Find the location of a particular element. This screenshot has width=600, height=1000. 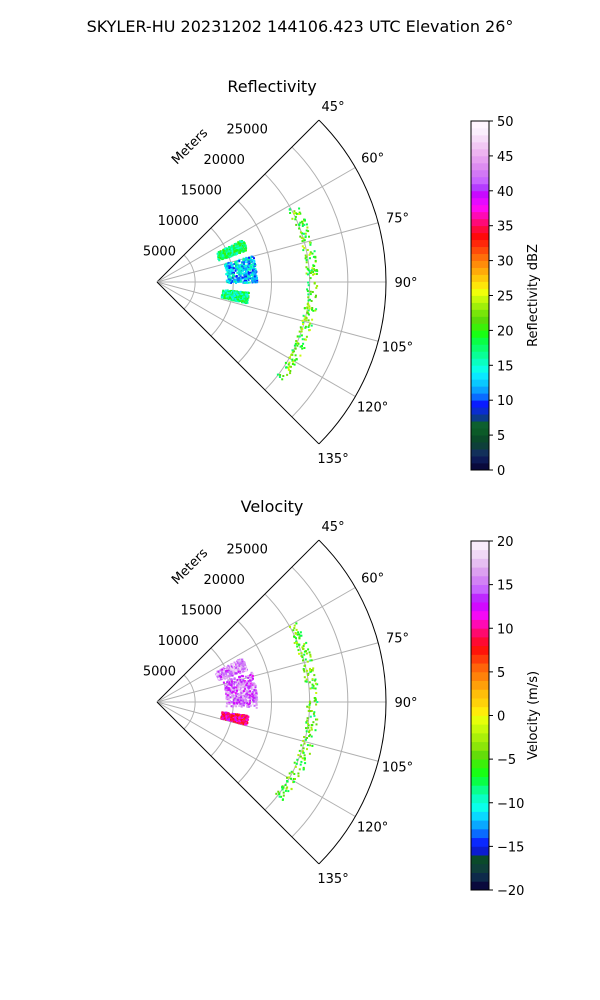

azimuth-tick-label: 135° is located at coordinates (332, 879).